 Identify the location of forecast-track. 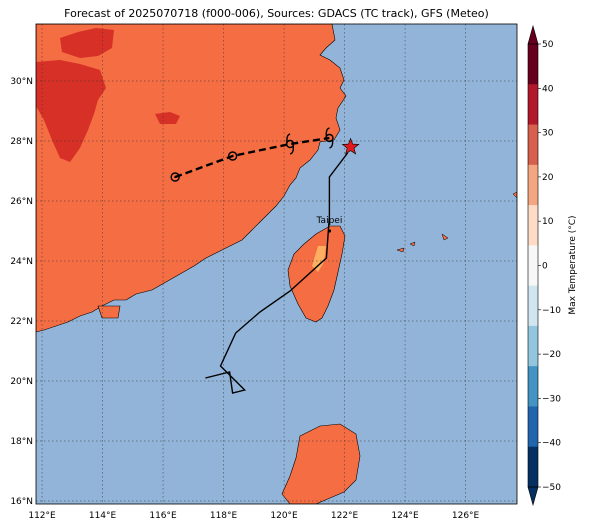
(252, 157).